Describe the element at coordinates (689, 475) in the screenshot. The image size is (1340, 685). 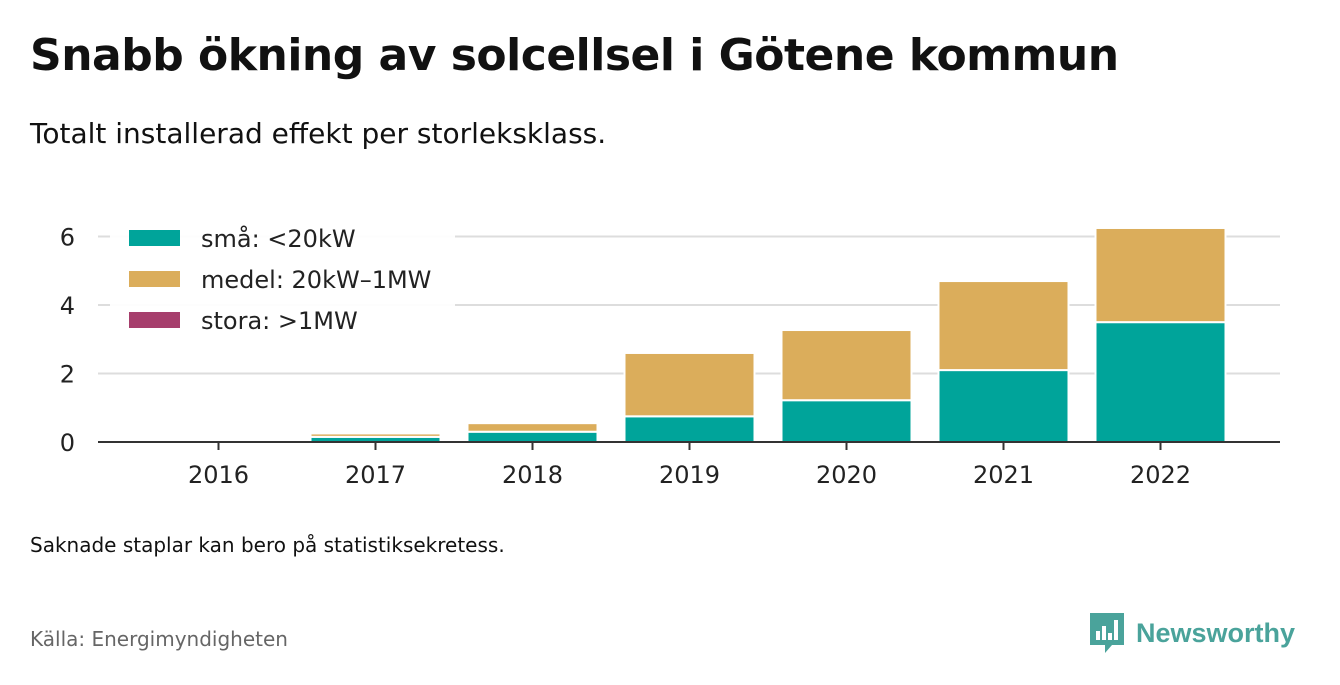
I see `x-tick-label: 2019` at that location.